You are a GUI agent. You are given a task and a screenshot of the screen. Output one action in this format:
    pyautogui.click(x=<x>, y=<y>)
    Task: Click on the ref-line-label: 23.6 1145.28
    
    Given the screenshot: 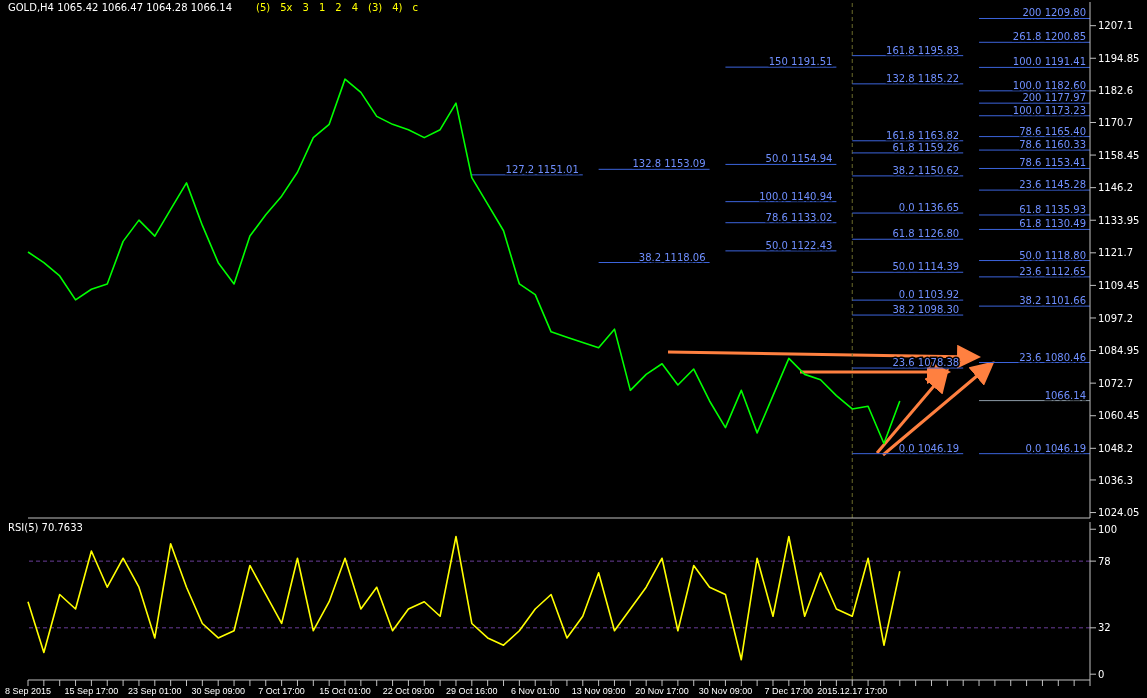 What is the action you would take?
    pyautogui.click(x=1052, y=185)
    